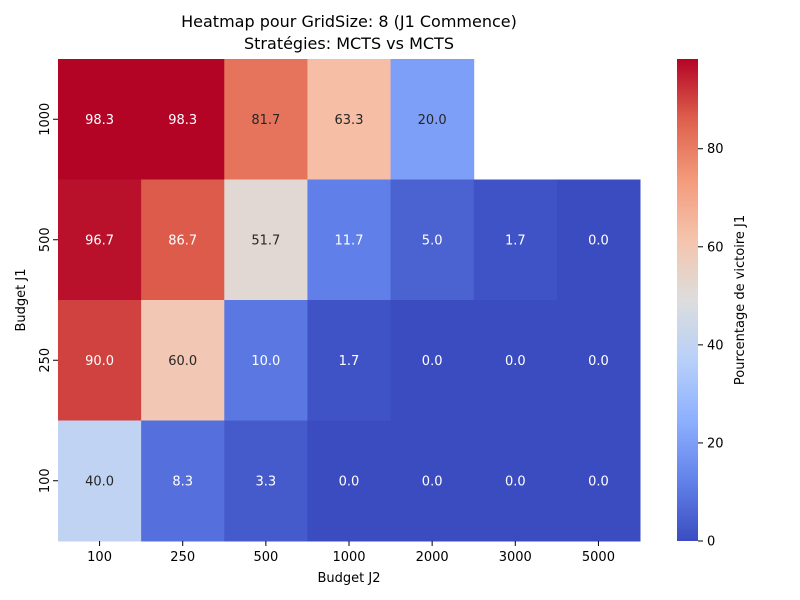 The height and width of the screenshot is (600, 800). I want to click on colorbar-tick-label: 0, so click(711, 542).